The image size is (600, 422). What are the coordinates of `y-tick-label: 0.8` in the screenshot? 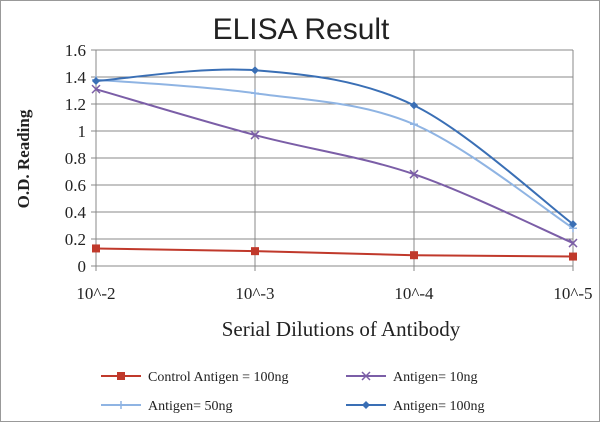 It's located at (75, 158).